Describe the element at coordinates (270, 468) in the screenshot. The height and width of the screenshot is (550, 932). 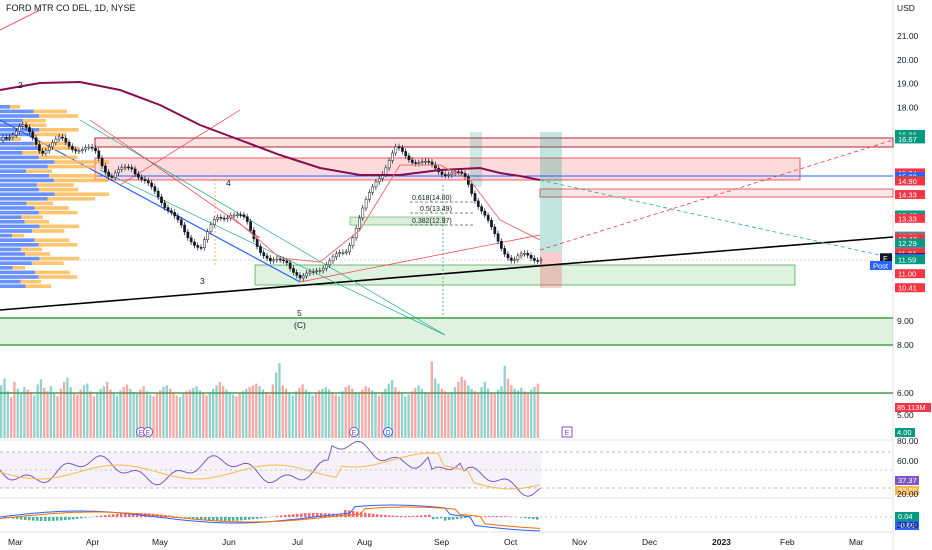
I see `rsi-line` at that location.